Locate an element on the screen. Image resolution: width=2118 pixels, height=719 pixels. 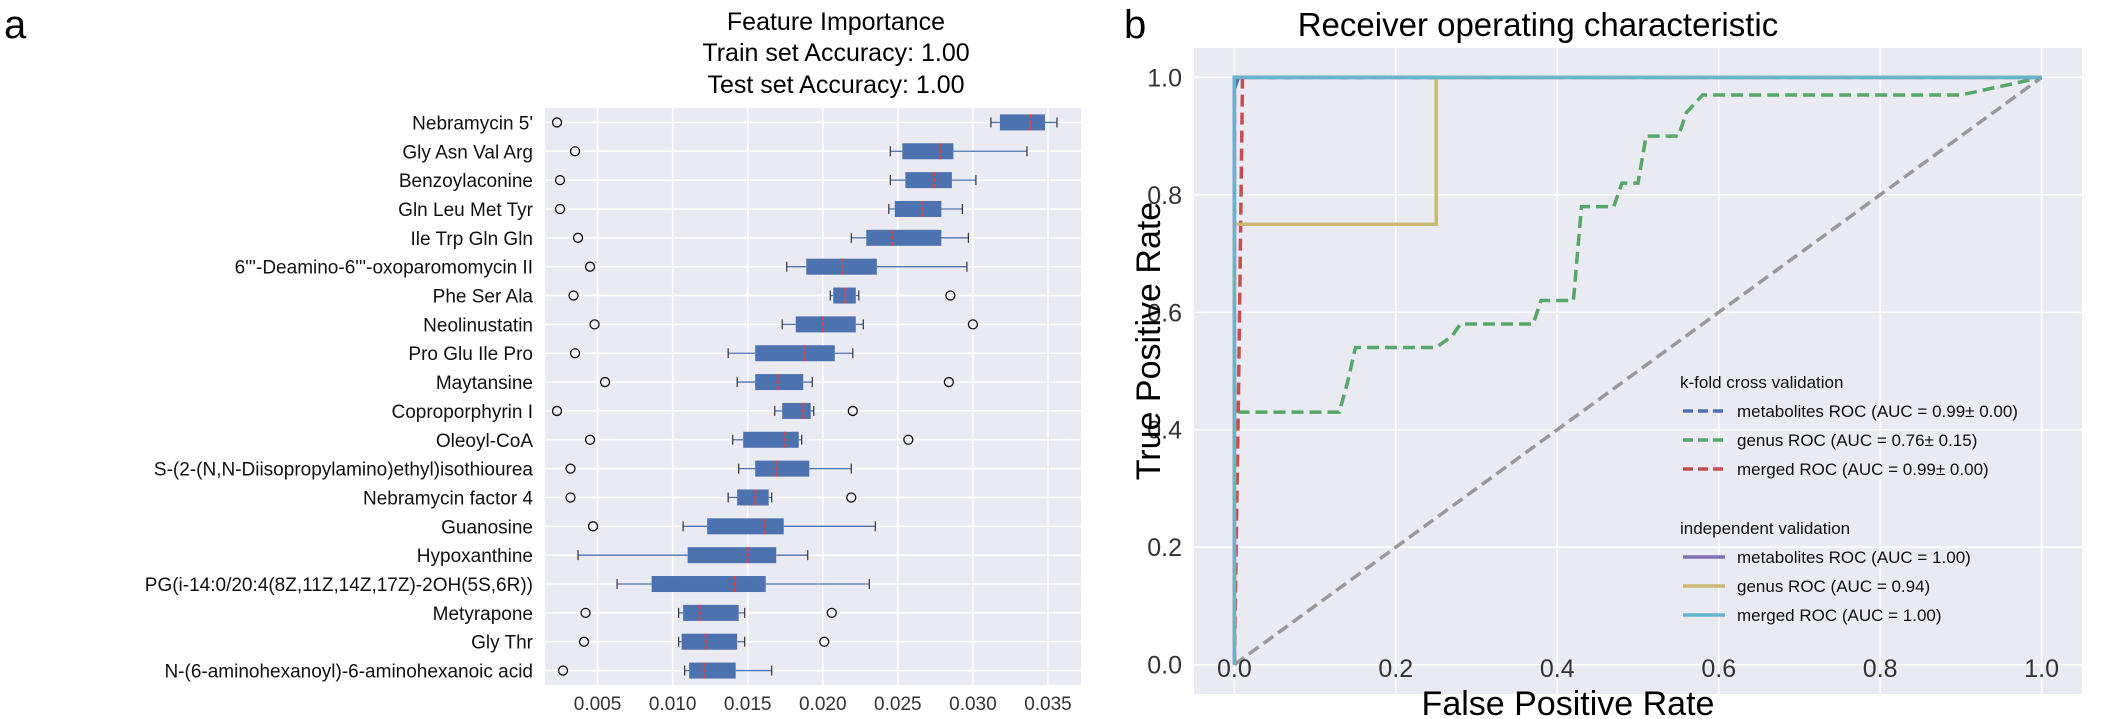
feature-label: Nebramycin 5' is located at coordinates (472, 123).